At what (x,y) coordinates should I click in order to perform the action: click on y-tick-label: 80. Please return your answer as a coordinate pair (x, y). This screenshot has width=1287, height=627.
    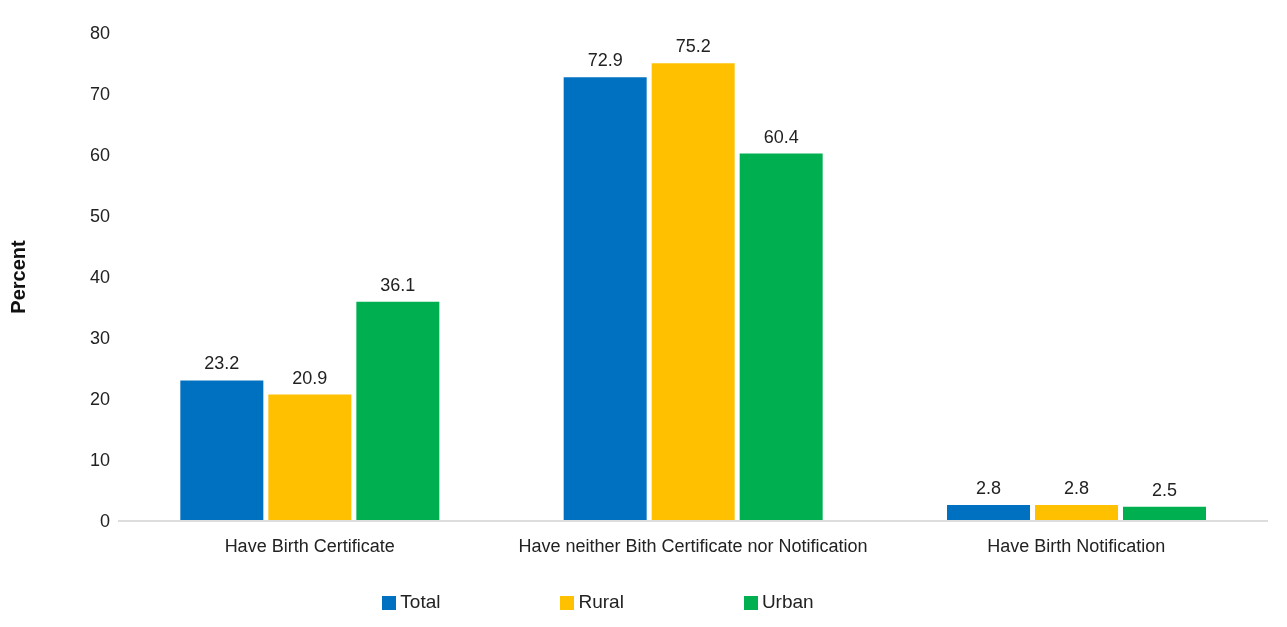
    Looking at the image, I should click on (99, 33).